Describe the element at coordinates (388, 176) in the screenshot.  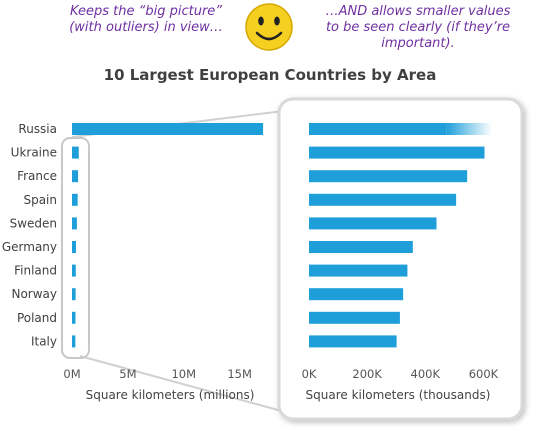
I see `zoom-bar-france` at that location.